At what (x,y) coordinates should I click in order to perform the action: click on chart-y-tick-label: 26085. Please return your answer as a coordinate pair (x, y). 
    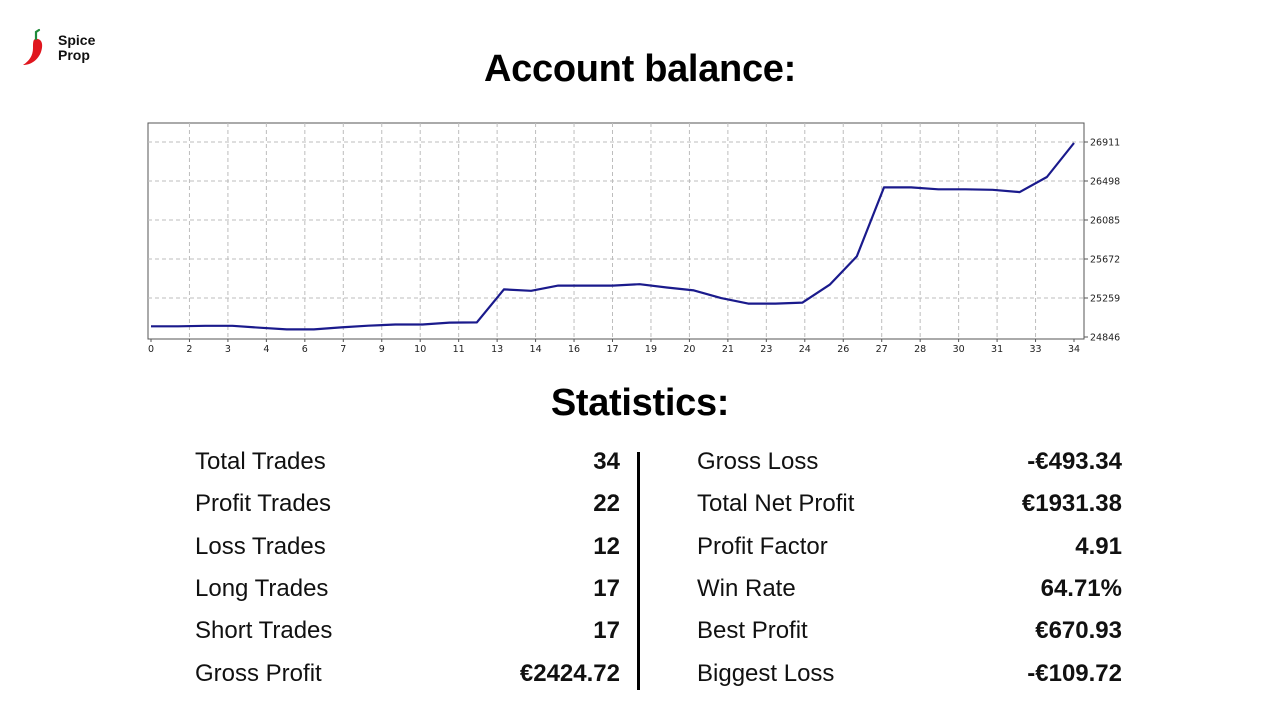
    Looking at the image, I should click on (1105, 221).